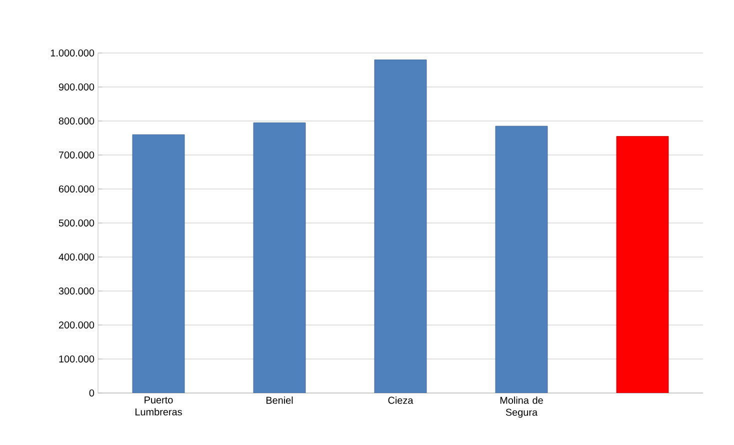 This screenshot has width=734, height=445. What do you see at coordinates (91, 393) in the screenshot?
I see `y-tick-label: 0` at bounding box center [91, 393].